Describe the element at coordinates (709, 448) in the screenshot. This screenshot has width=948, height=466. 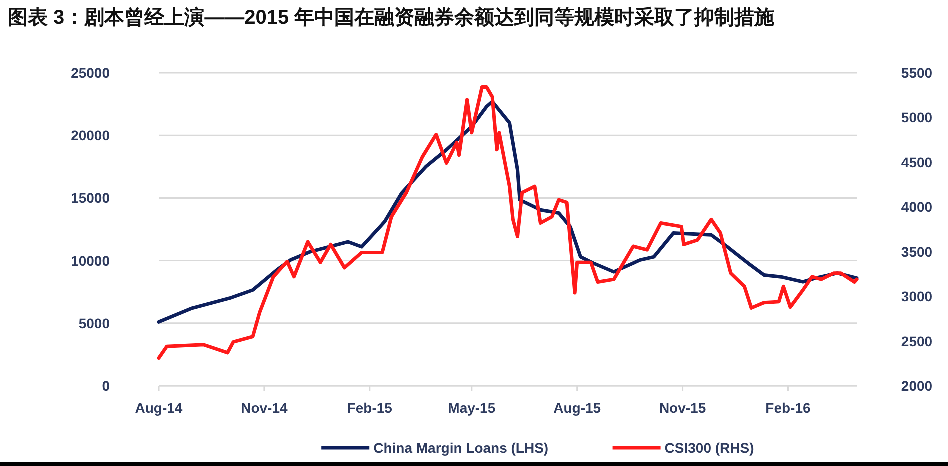
I see `legend-label: CSI300 (RHS)` at that location.